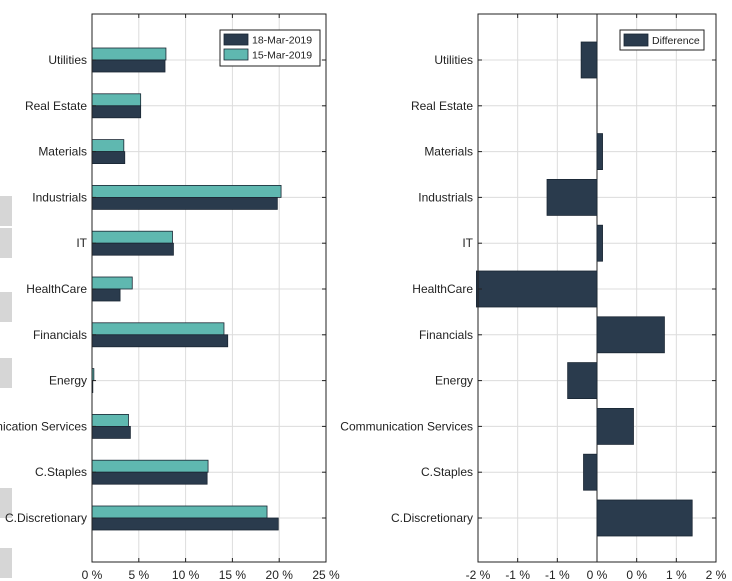  What do you see at coordinates (478, 574) in the screenshot?
I see `x-tick-label: -2 %` at bounding box center [478, 574].